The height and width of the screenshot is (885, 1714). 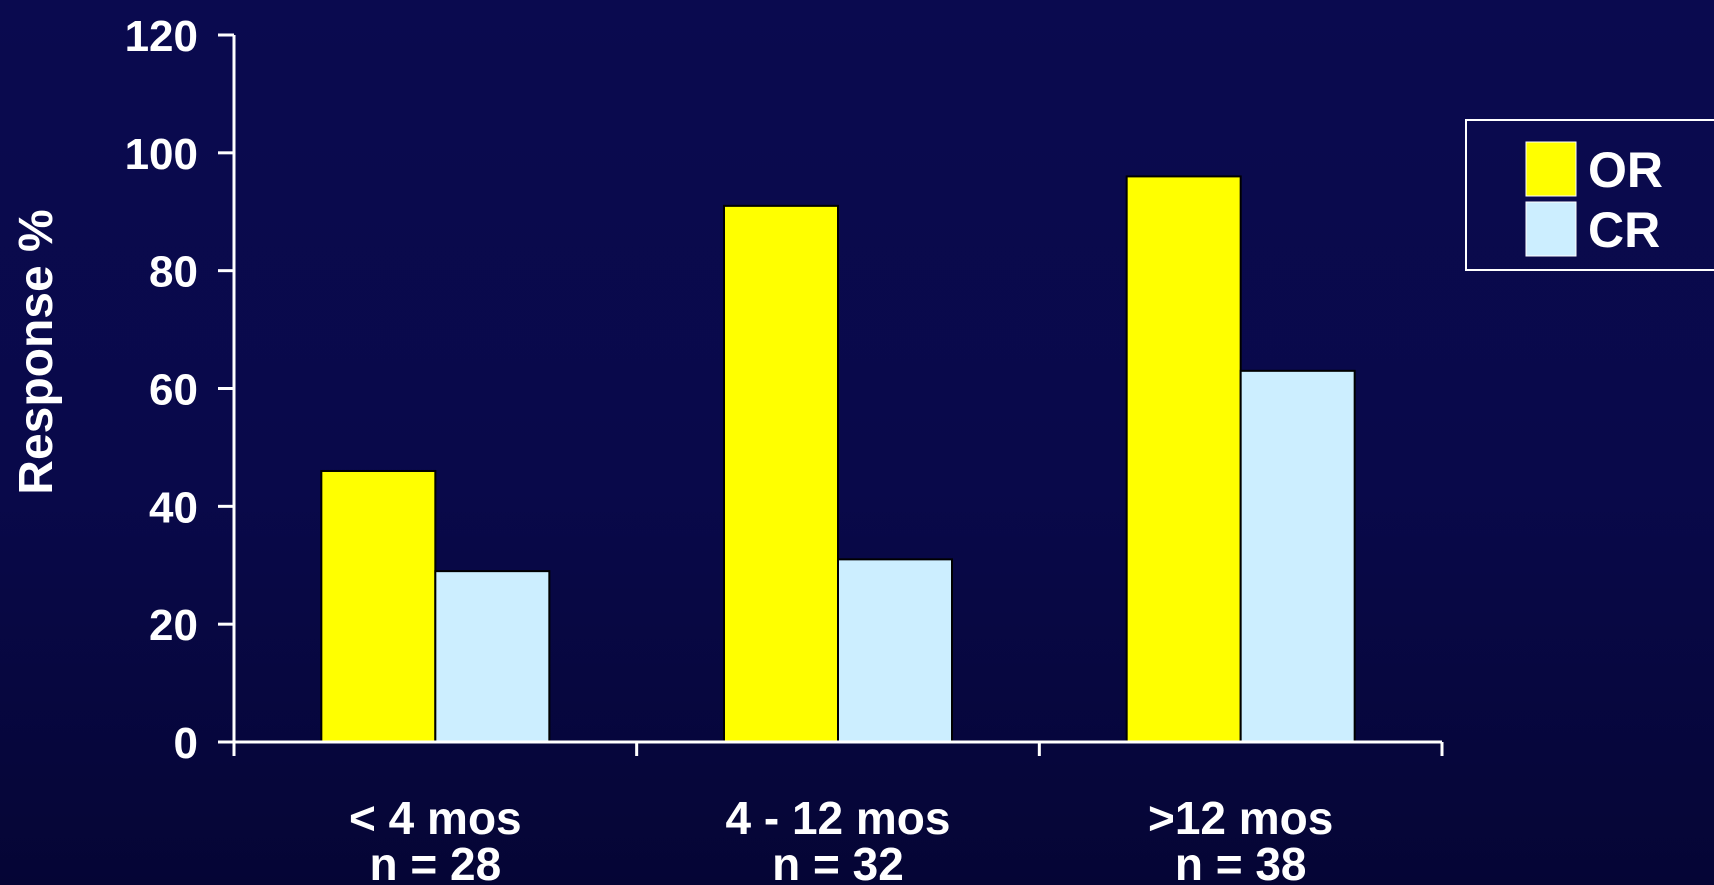 I want to click on y-tick-label: 60, so click(x=173, y=390).